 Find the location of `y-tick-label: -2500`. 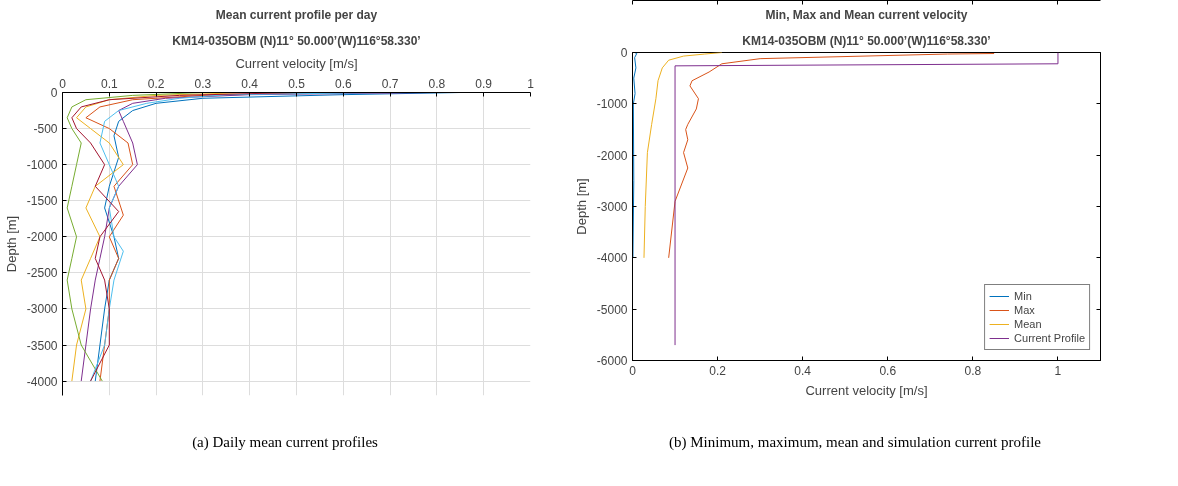

y-tick-label: -2500 is located at coordinates (42, 273).